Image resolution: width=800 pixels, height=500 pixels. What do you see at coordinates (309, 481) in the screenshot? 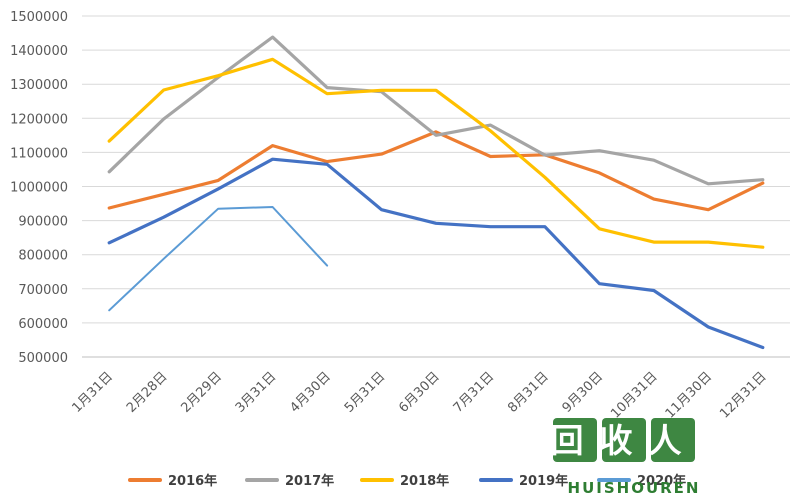
I see `legend-label: 2017年` at bounding box center [309, 481].